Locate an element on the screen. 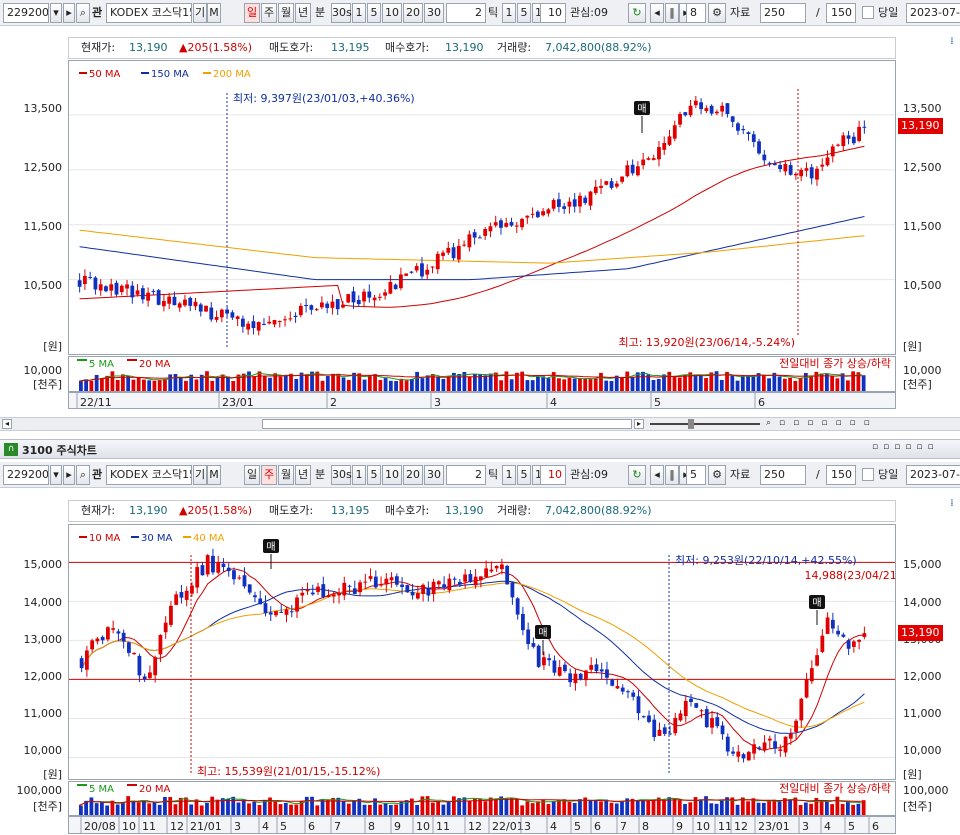 Image resolution: width=960 pixels, height=835 pixels. num-input-2: 10 is located at coordinates (553, 475).